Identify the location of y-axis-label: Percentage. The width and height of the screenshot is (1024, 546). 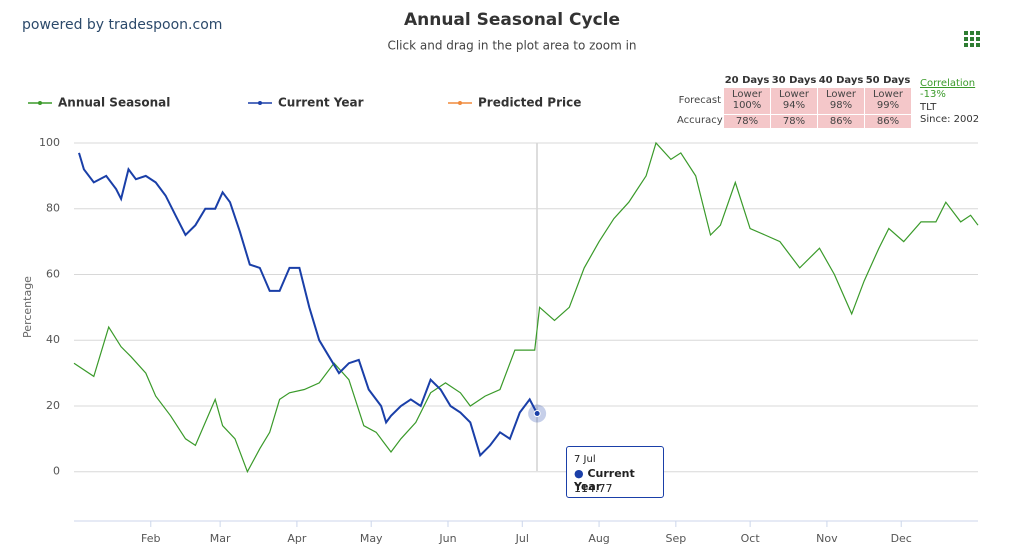
(27, 307).